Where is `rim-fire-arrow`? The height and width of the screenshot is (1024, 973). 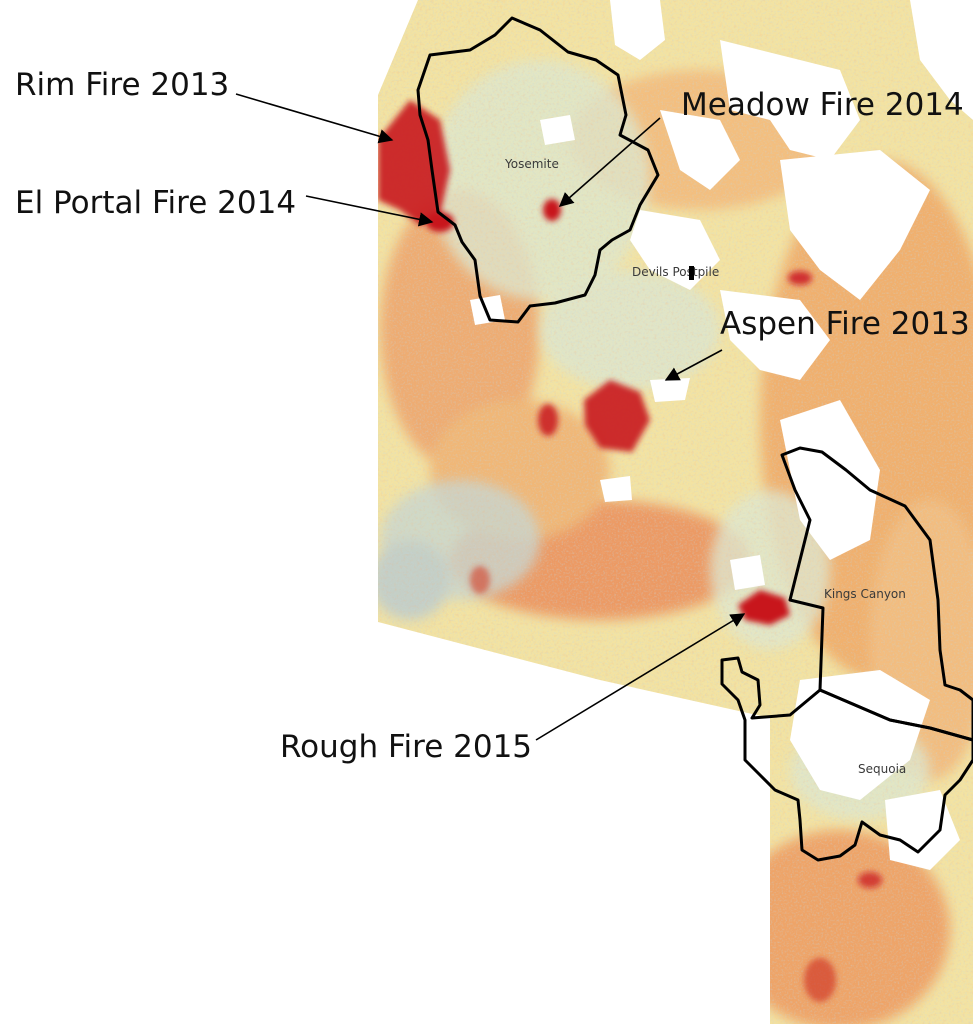
rim-fire-arrow is located at coordinates (314, 118).